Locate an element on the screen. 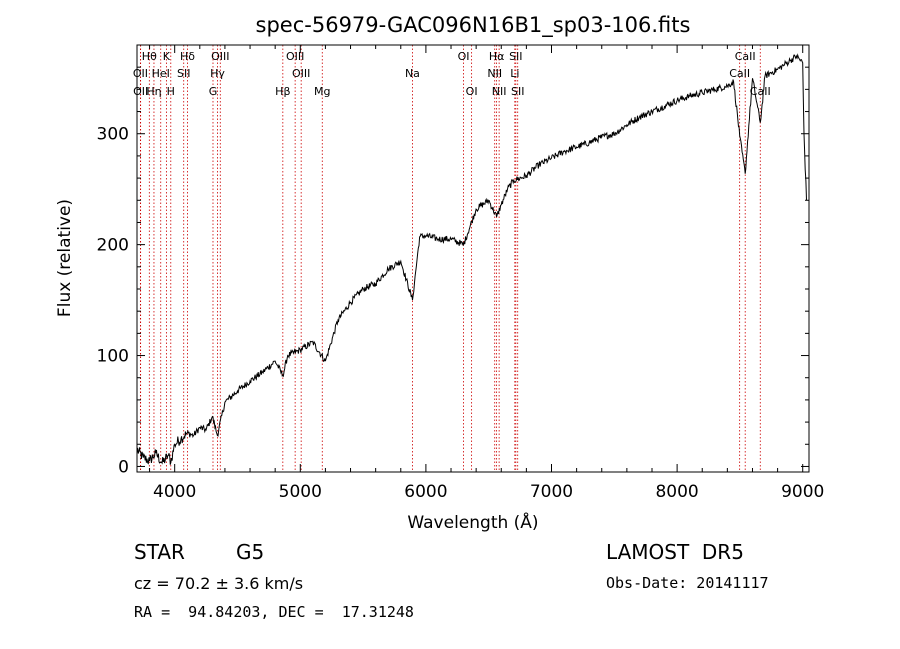 The height and width of the screenshot is (649, 900). spectral-line-label: K is located at coordinates (167, 56).